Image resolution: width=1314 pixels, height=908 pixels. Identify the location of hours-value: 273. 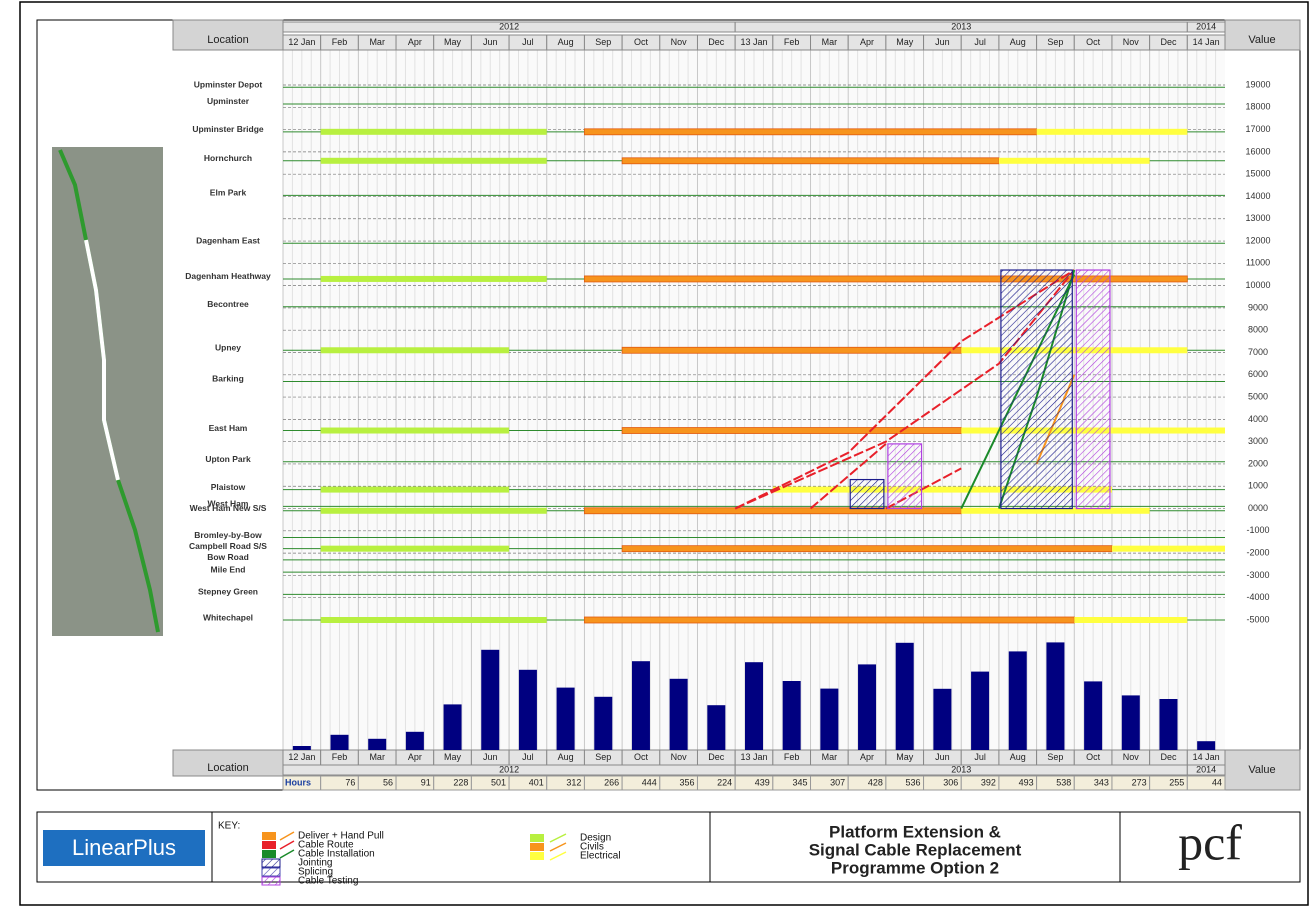
(1139, 782).